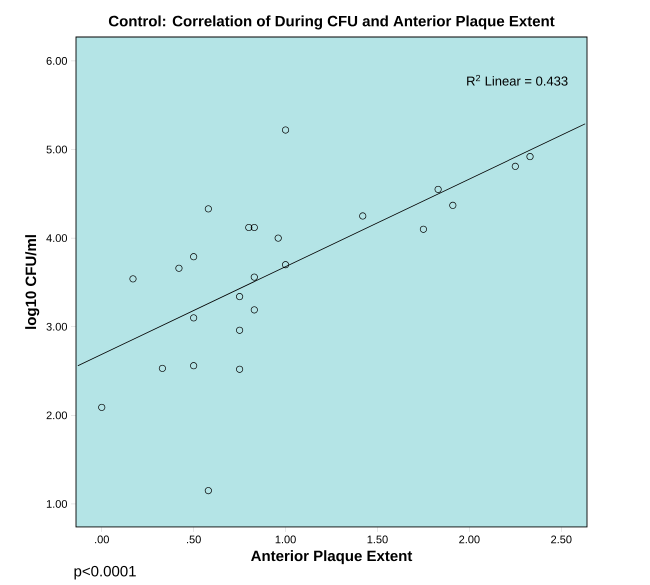 The image size is (650, 585). I want to click on y-tick-label: 3.00, so click(57, 326).